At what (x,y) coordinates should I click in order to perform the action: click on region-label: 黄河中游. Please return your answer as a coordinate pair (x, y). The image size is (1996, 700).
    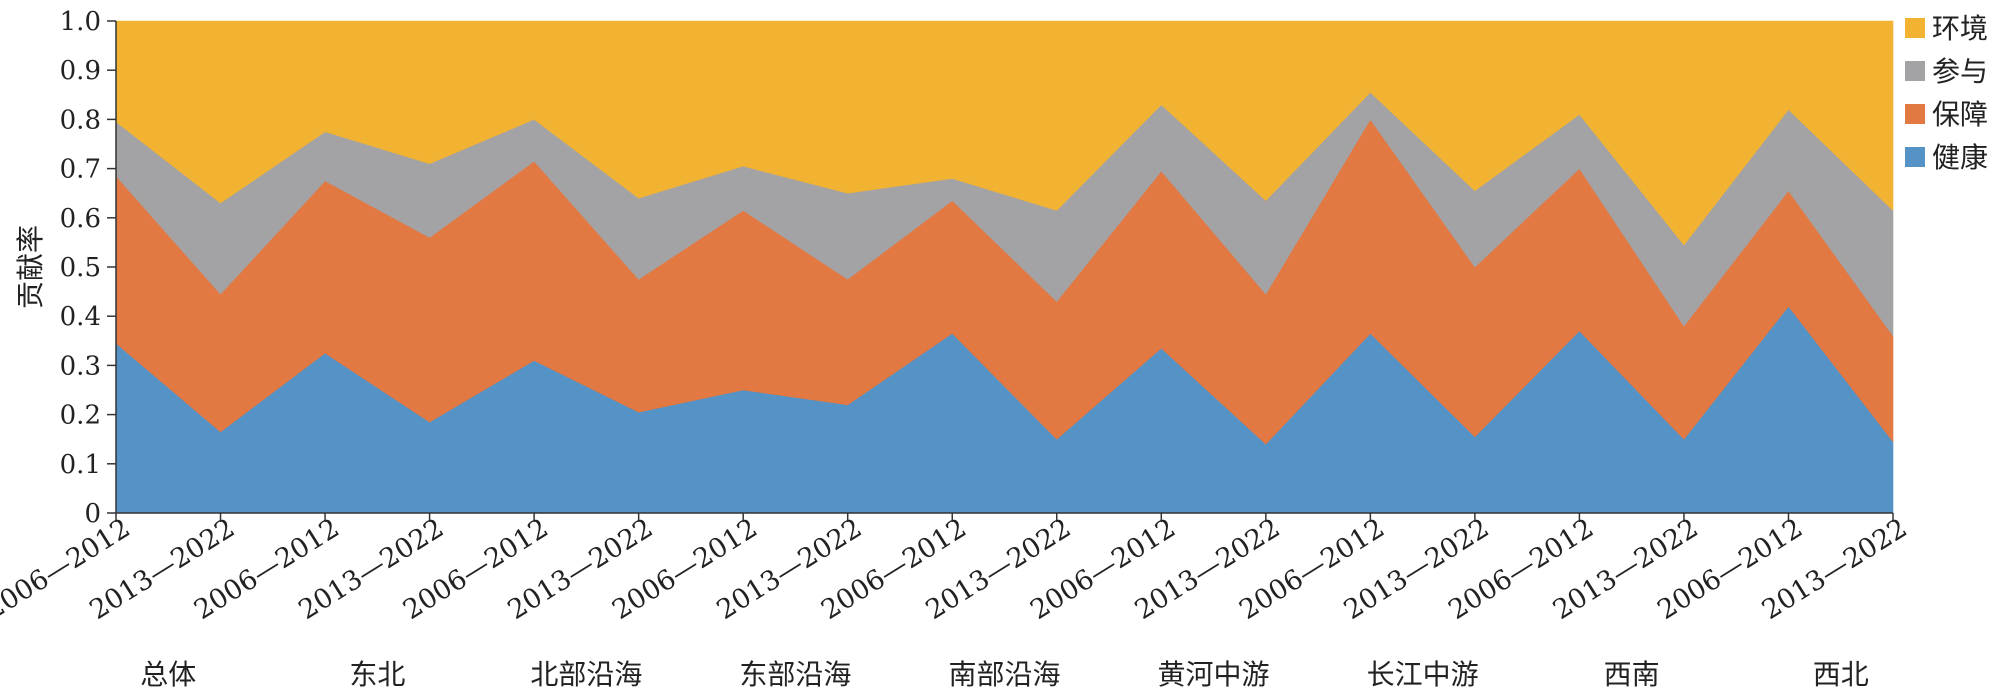
    Looking at the image, I should click on (1214, 674).